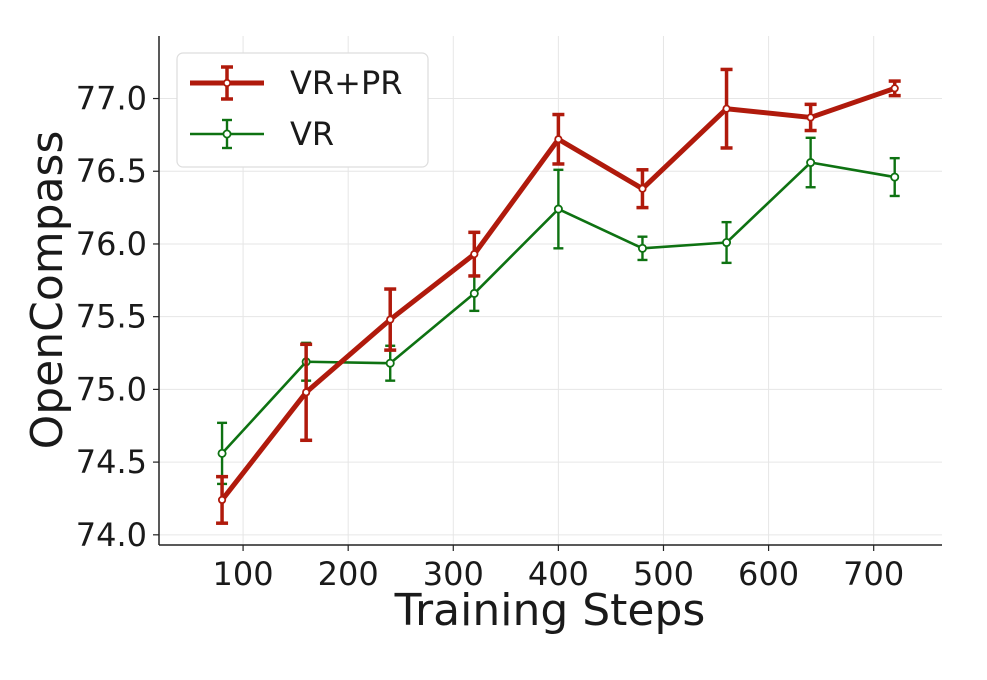  I want to click on legend-label-vr-pr: VR+PR, so click(346, 83).